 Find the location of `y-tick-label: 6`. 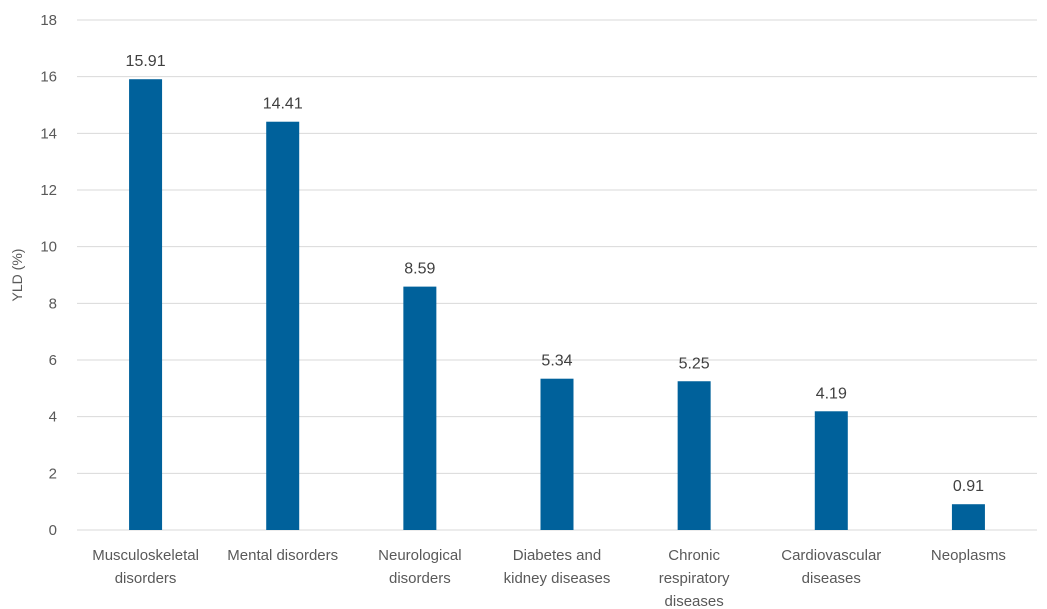

y-tick-label: 6 is located at coordinates (53, 360).